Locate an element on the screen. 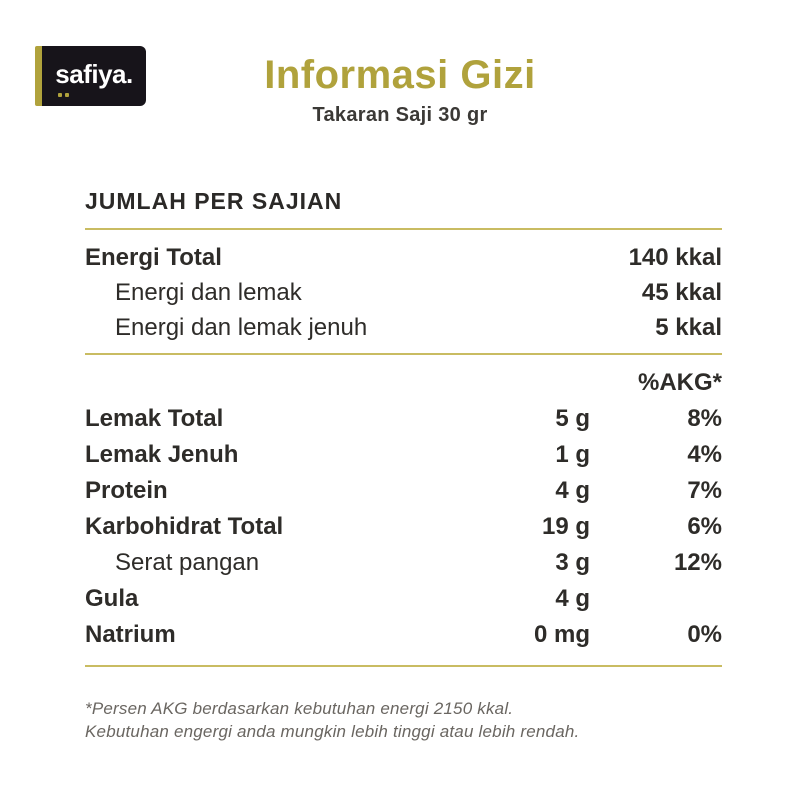 Image resolution: width=800 pixels, height=800 pixels. divider-bottom is located at coordinates (403, 666).